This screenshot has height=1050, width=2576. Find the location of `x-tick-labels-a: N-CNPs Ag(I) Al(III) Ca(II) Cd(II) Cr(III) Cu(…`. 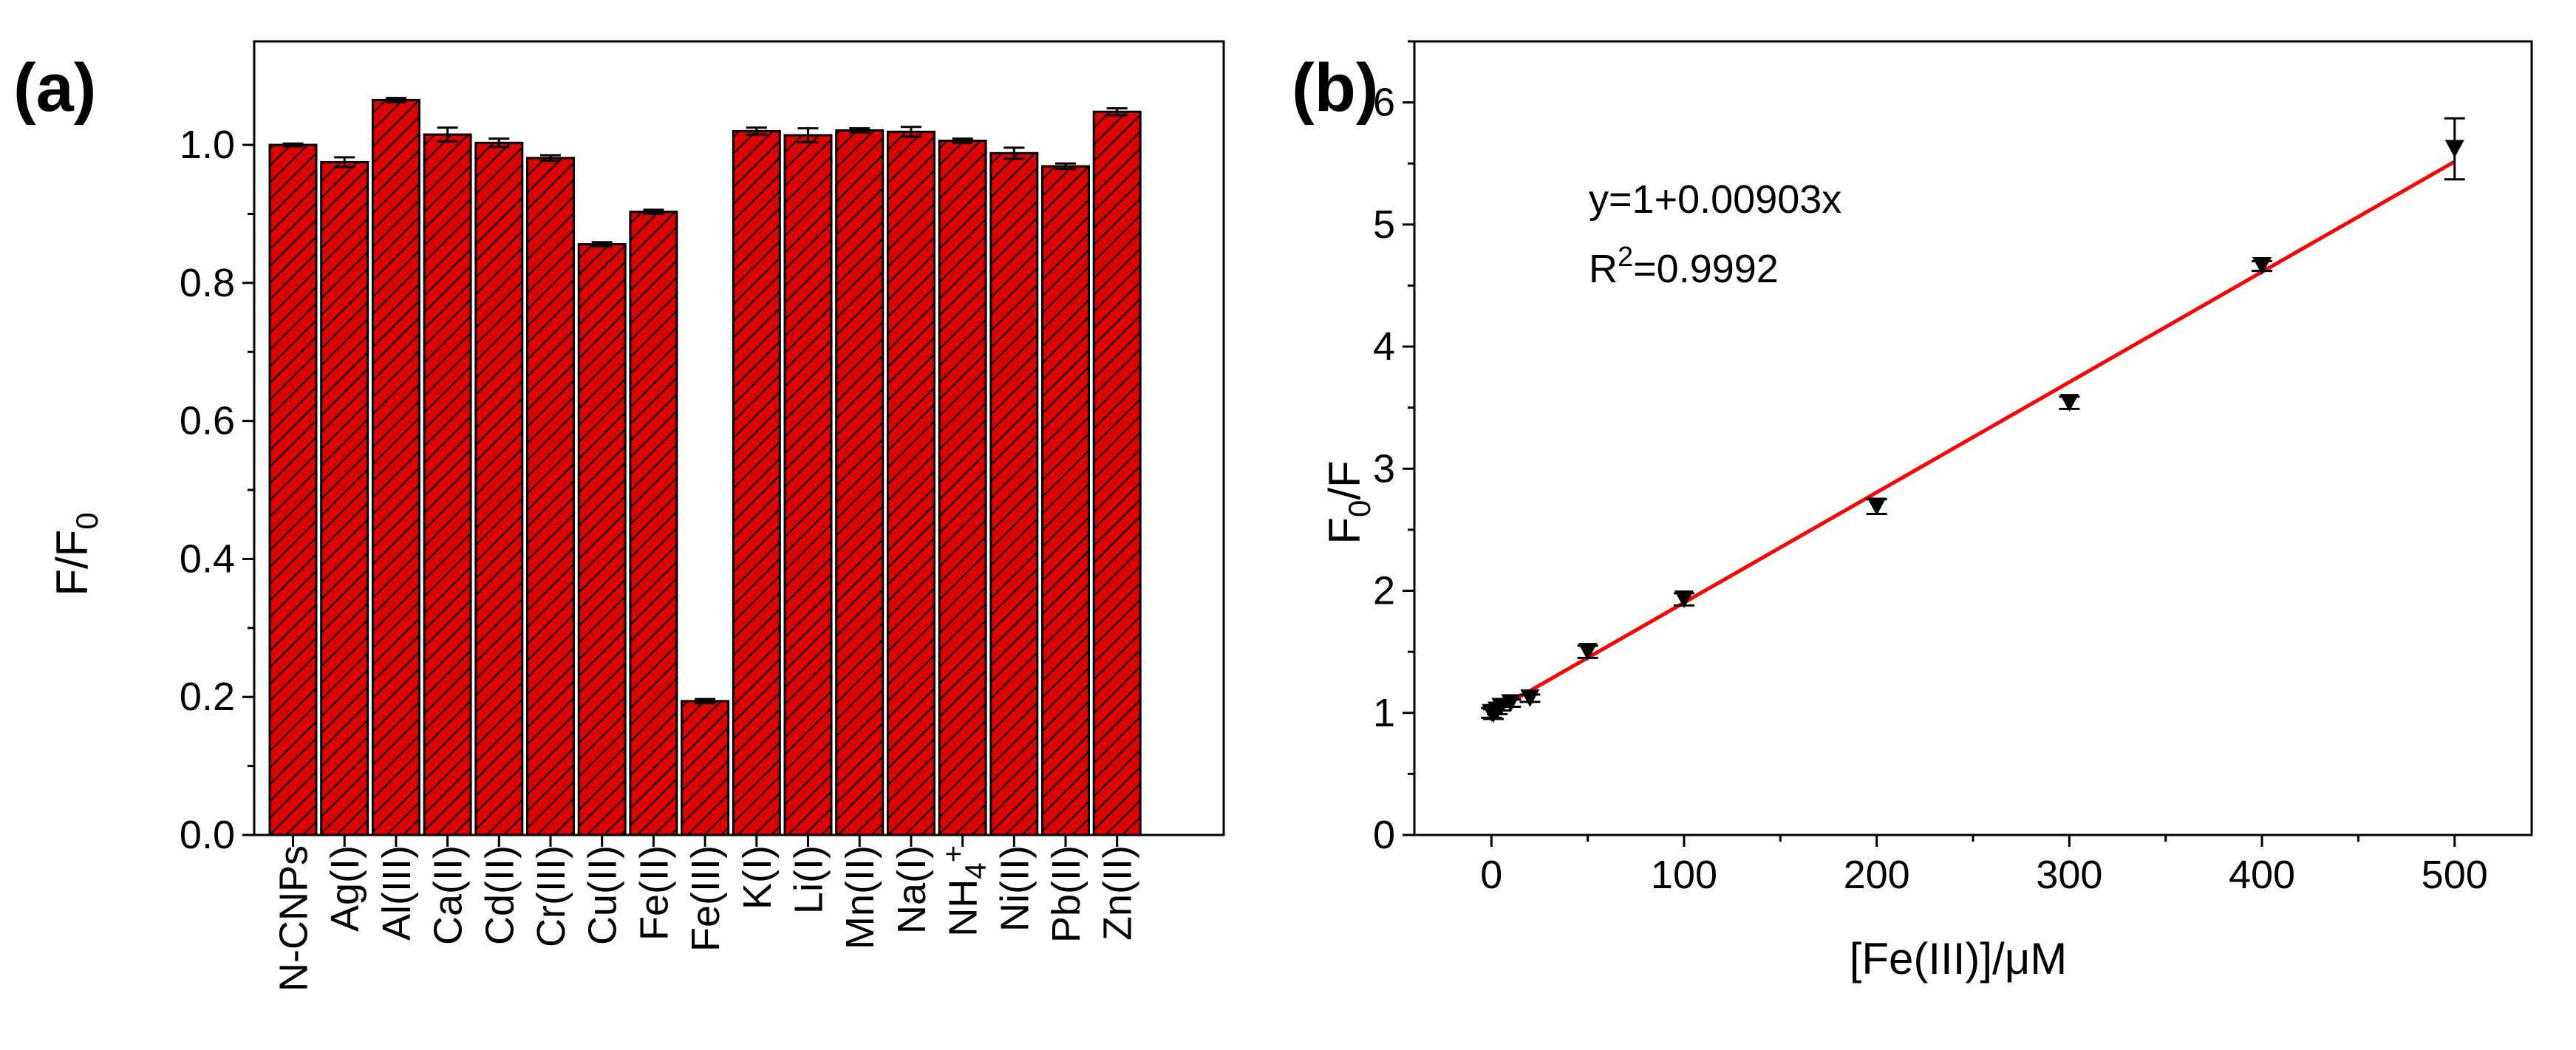

x-tick-labels-a: N-CNPs Ag(I) Al(III) Ca(II) Cd(II) Cr(III) Cu(… is located at coordinates (706, 913).